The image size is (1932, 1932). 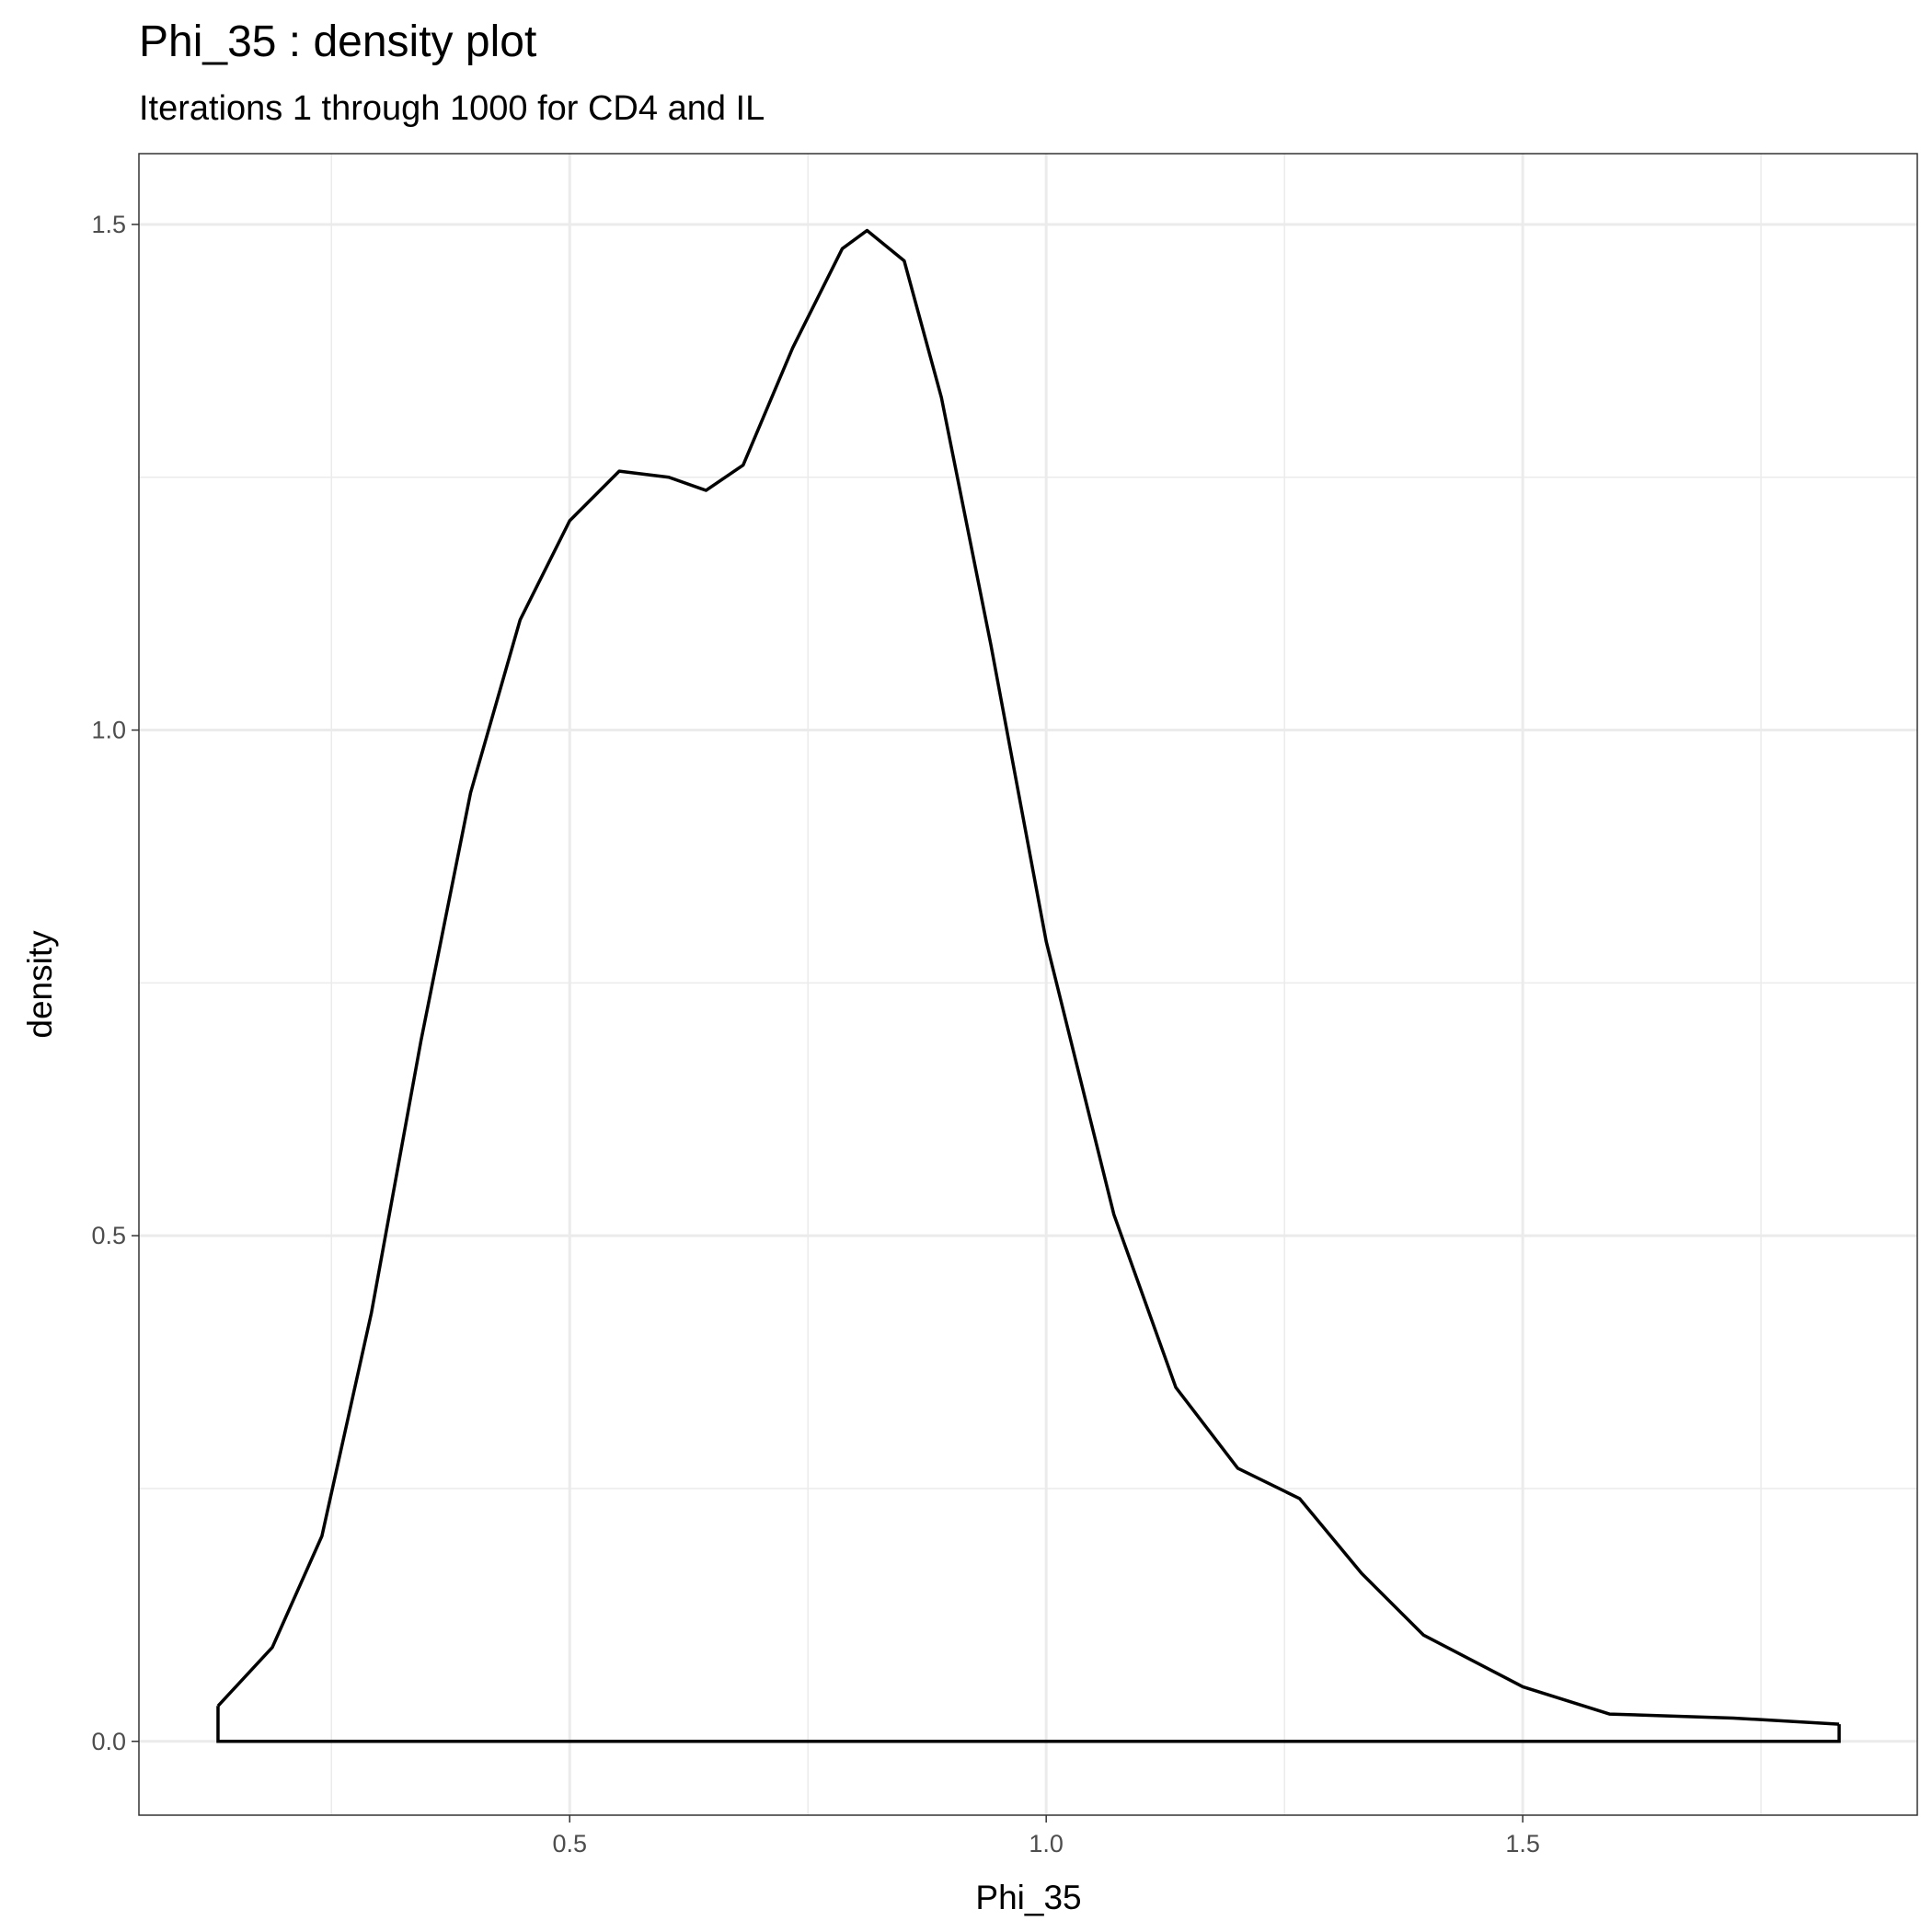 I want to click on y-tick-label: 1.5, so click(x=108, y=224).